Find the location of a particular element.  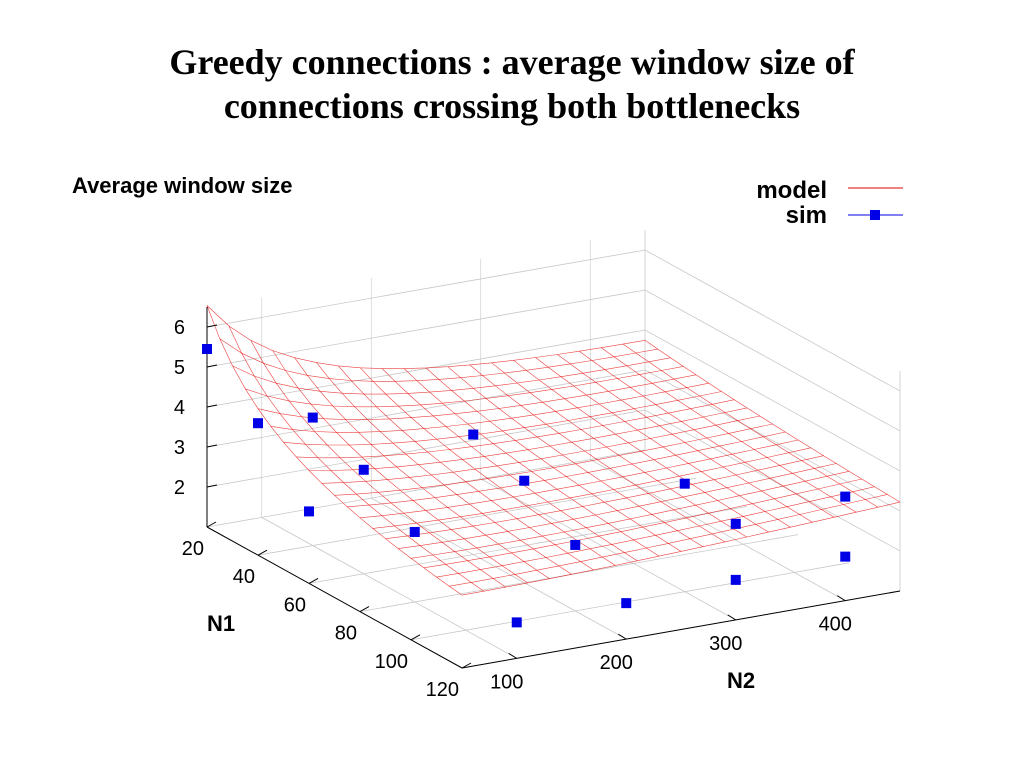

x-axis-label: N1 is located at coordinates (221, 623).